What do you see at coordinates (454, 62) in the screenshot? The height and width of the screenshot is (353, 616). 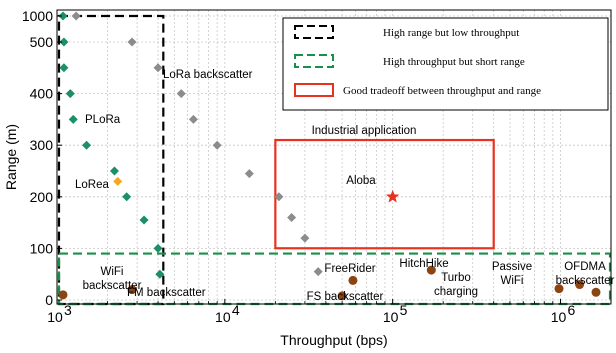 I see `legend-label: High throughput but short range` at bounding box center [454, 62].